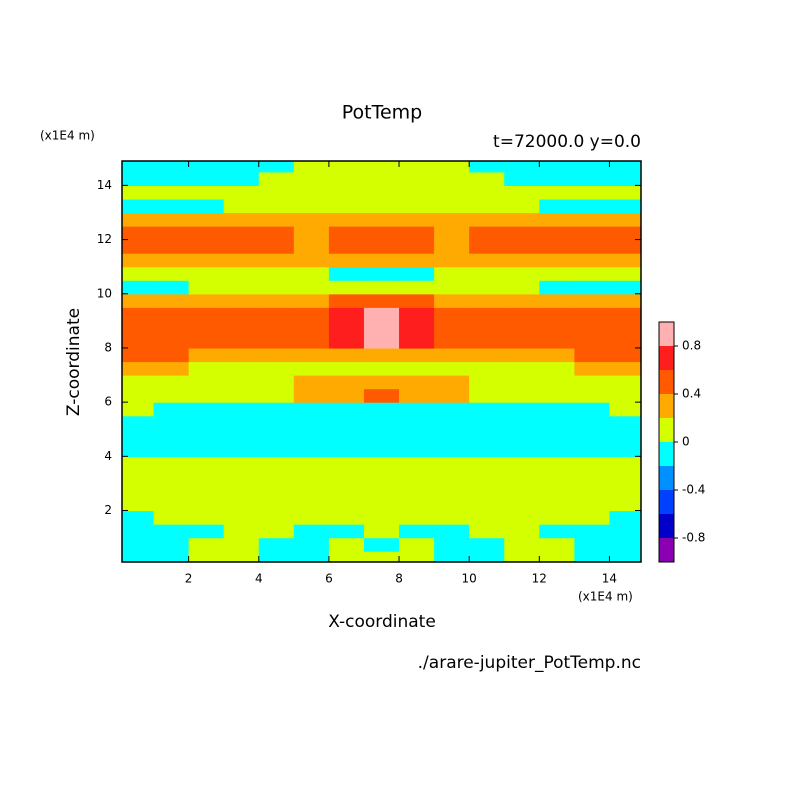 The width and height of the screenshot is (804, 804). I want to click on y-tick-label: 6, so click(108, 402).